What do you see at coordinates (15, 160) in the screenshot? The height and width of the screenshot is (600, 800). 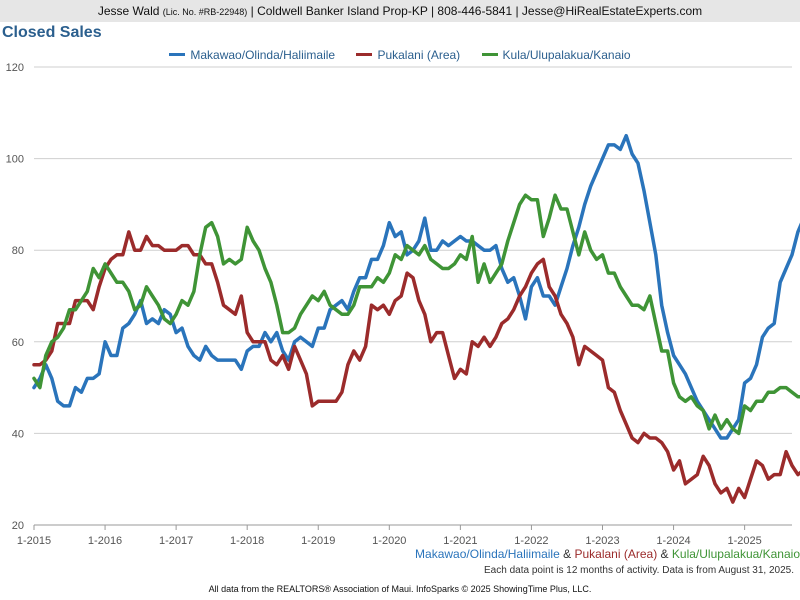 I see `y-tick-label: 100` at bounding box center [15, 160].